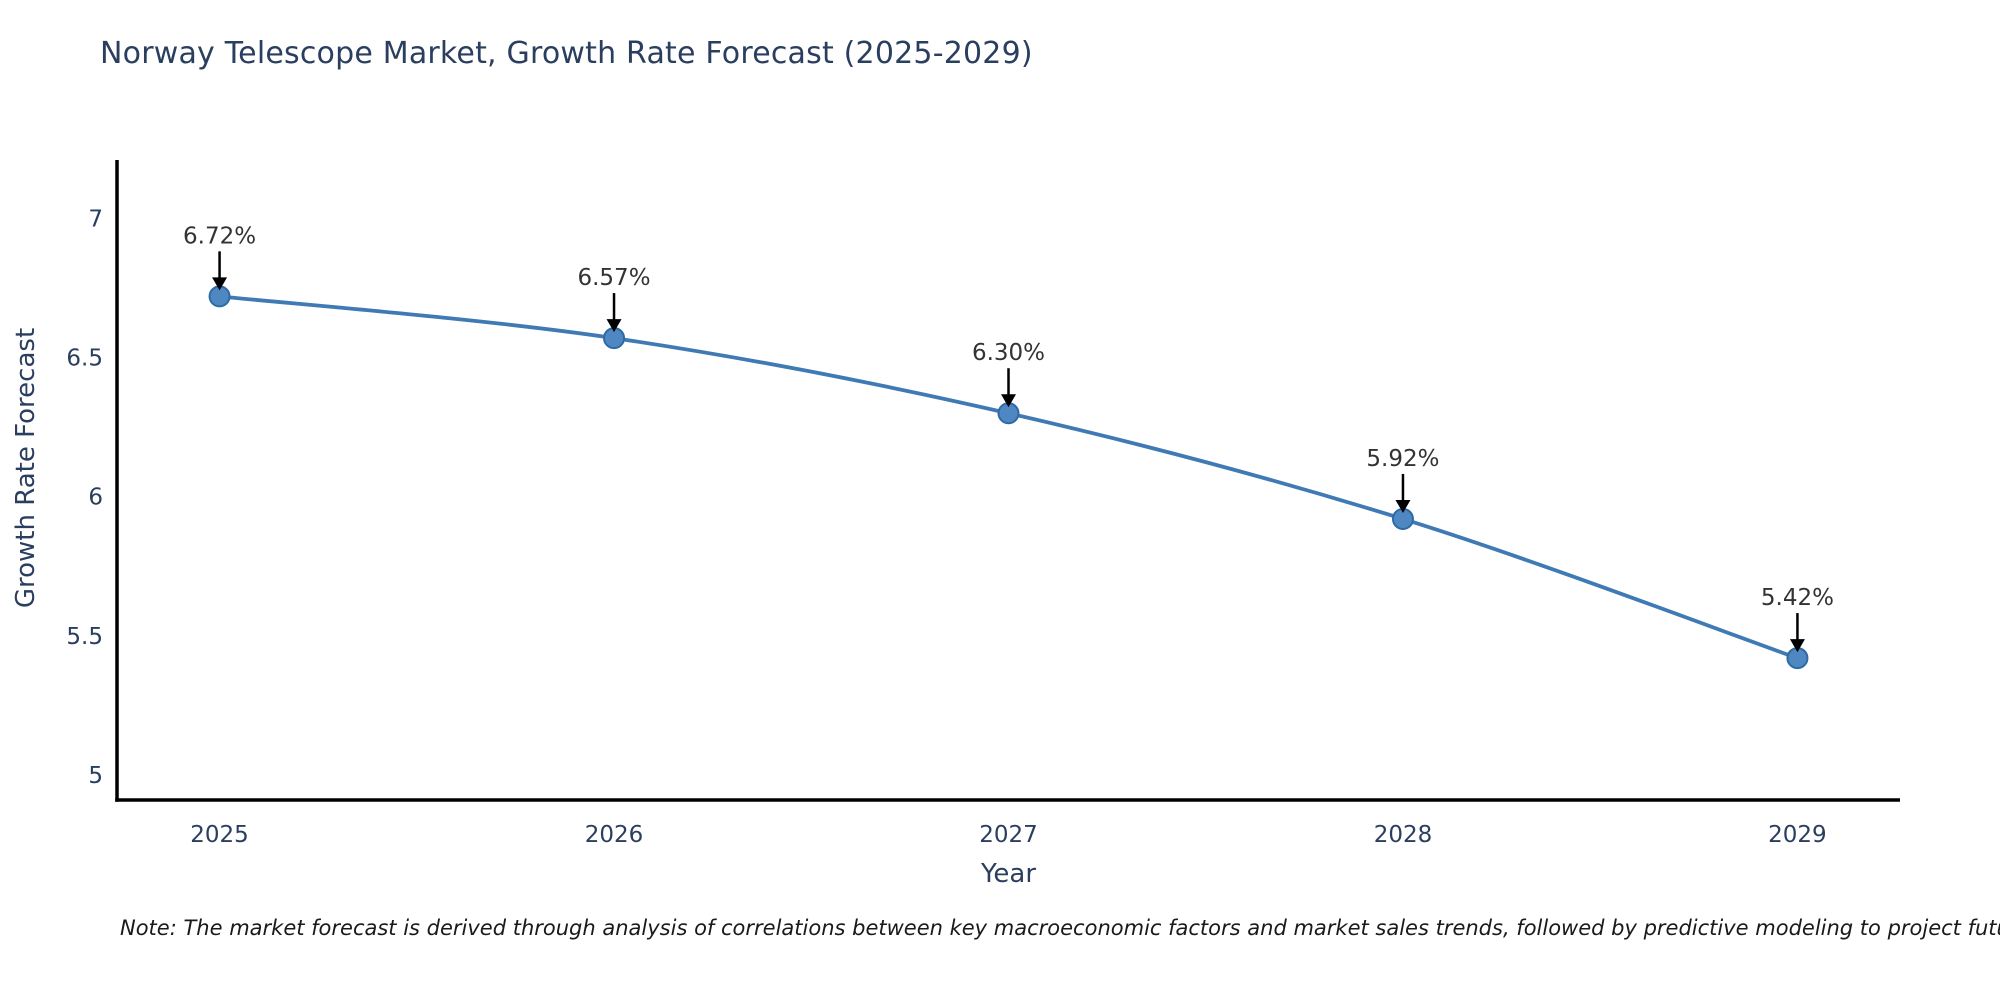 The width and height of the screenshot is (2000, 1000). What do you see at coordinates (95, 498) in the screenshot?
I see `y-tick-label: 6` at bounding box center [95, 498].